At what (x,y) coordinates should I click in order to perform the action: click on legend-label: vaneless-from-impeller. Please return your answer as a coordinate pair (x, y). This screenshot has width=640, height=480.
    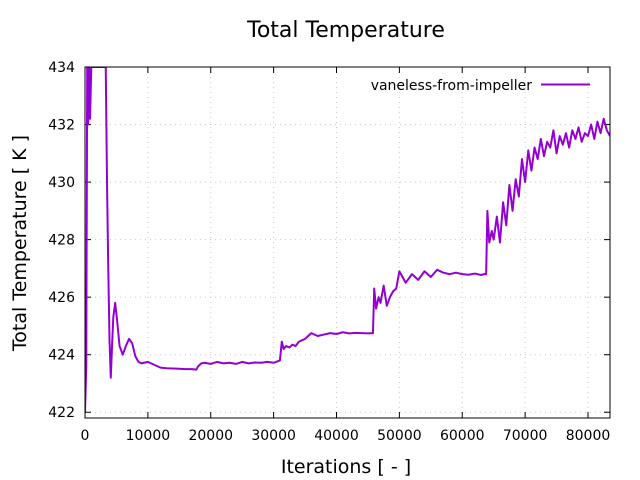
    Looking at the image, I should click on (452, 86).